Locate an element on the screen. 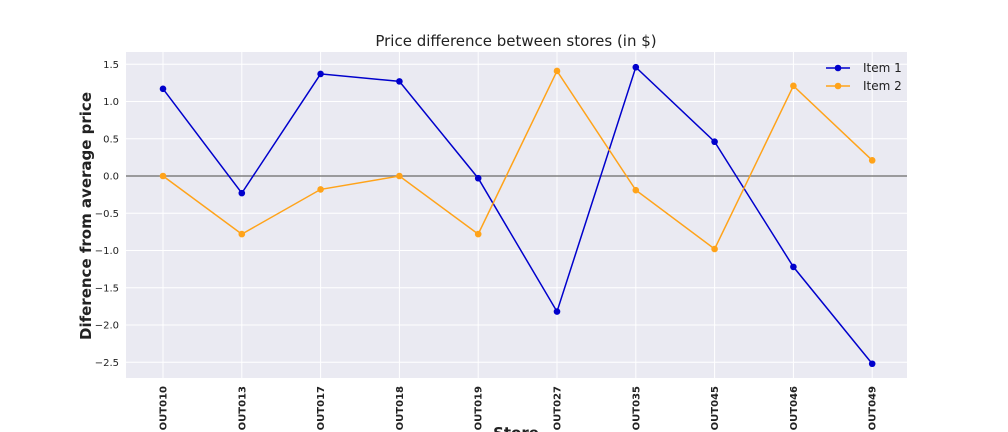 The image size is (1008, 432). legend-label: Item 2 is located at coordinates (882, 86).